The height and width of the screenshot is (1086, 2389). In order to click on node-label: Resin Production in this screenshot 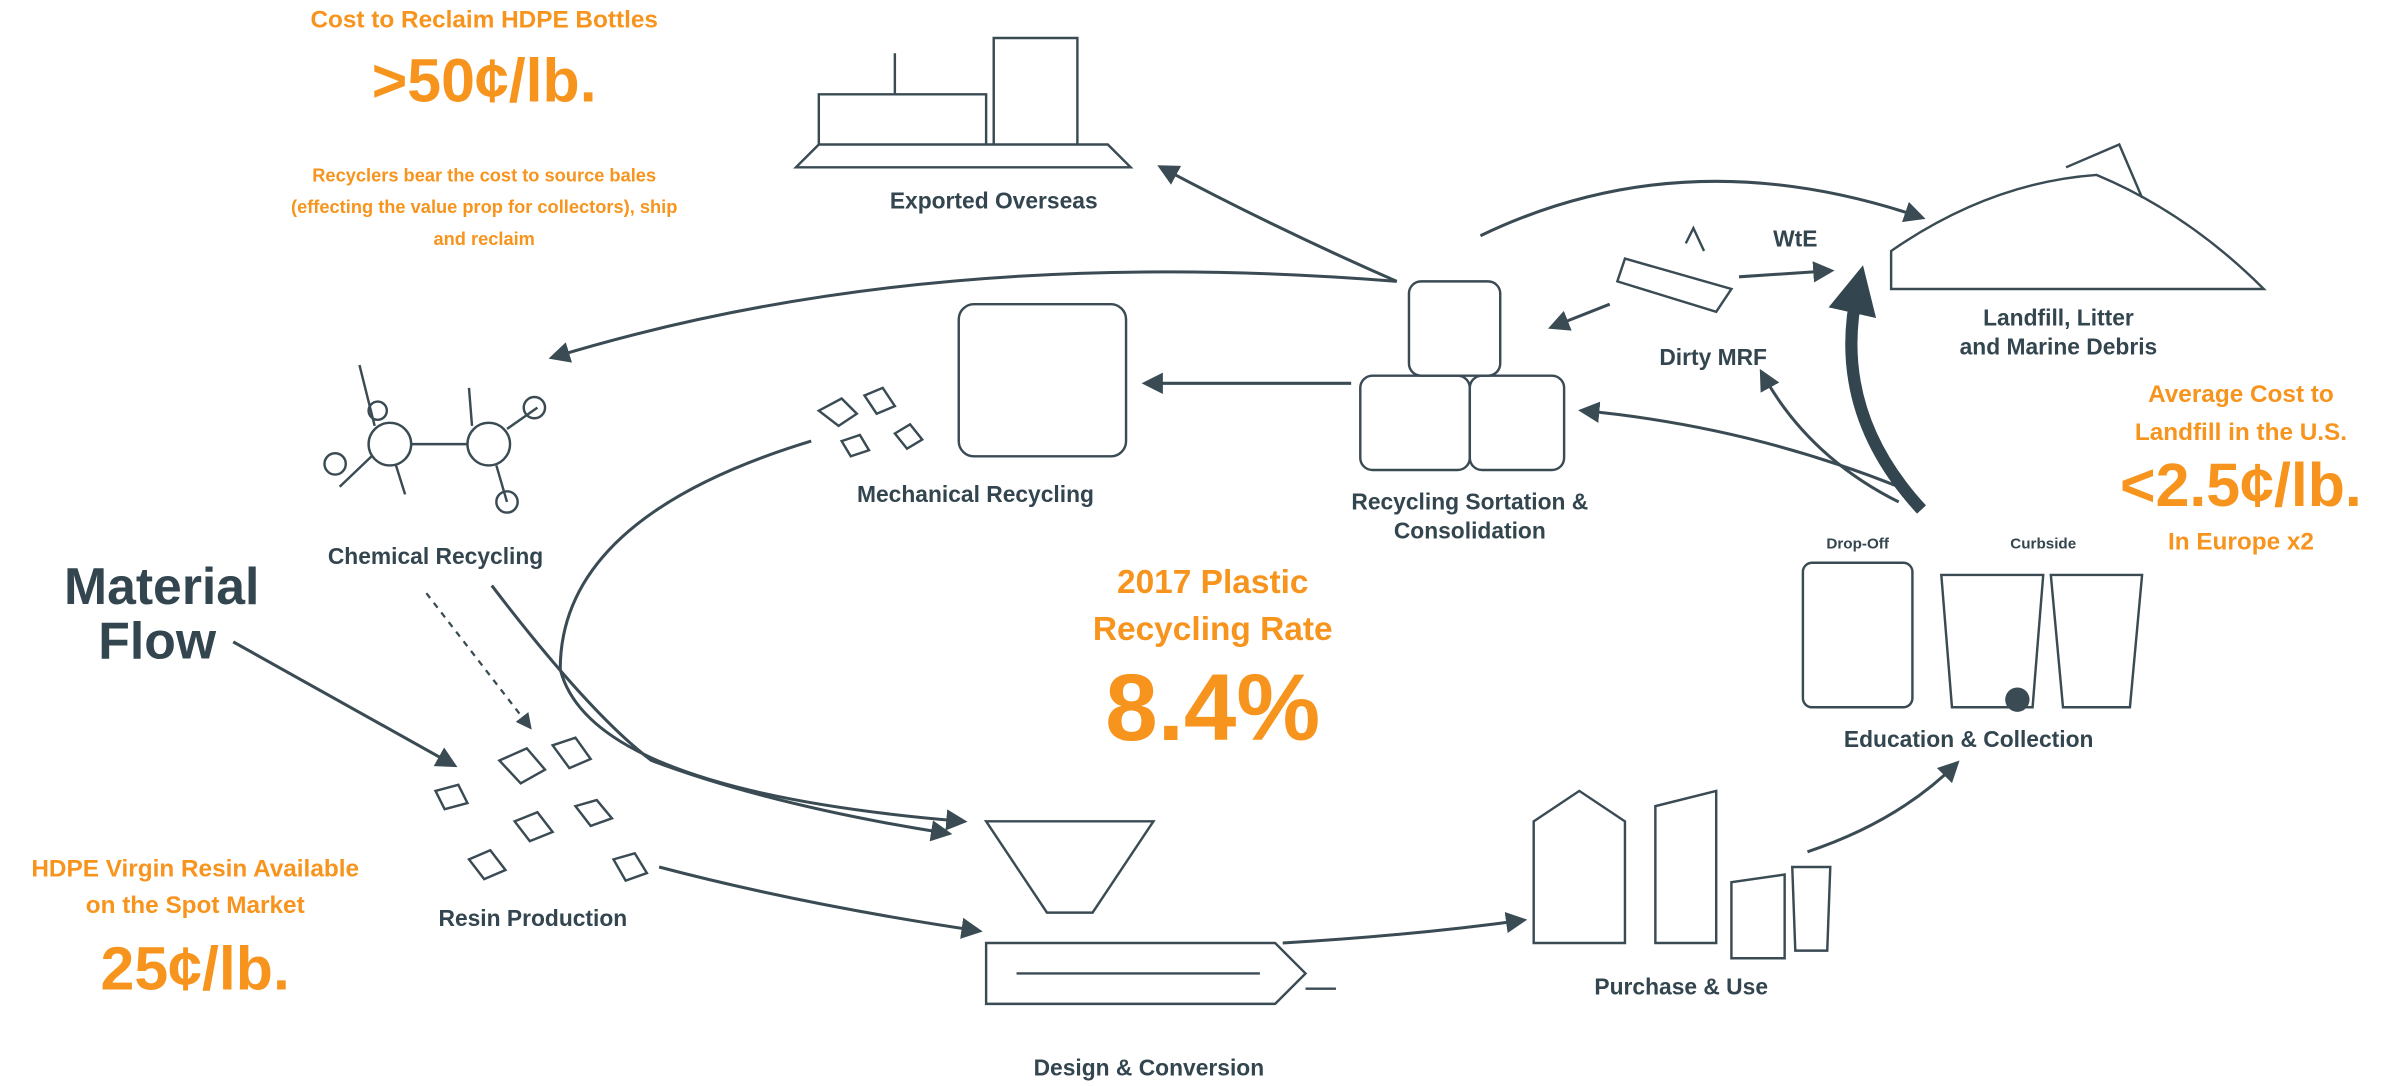, I will do `click(532, 918)`.